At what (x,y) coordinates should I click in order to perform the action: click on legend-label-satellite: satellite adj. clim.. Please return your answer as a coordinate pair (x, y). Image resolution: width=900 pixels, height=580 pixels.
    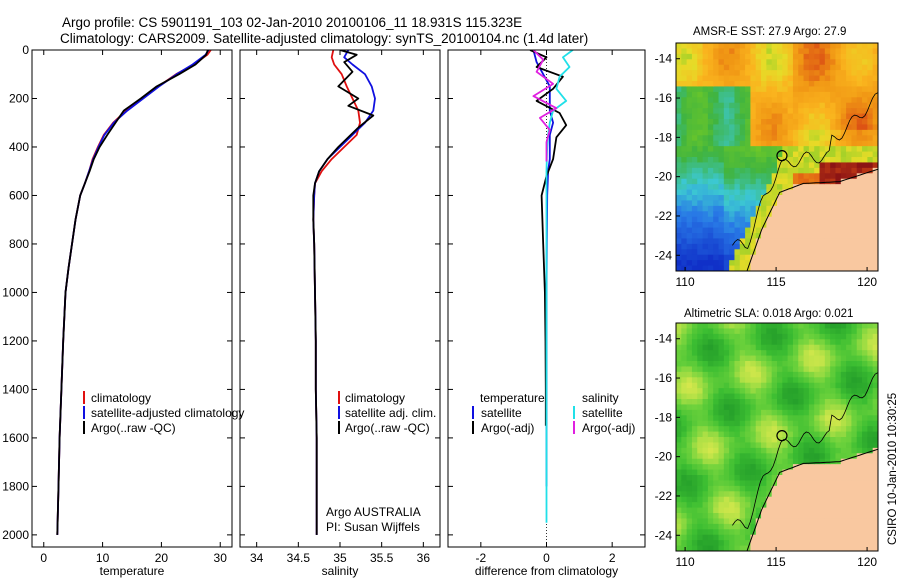
    Looking at the image, I should click on (390, 413).